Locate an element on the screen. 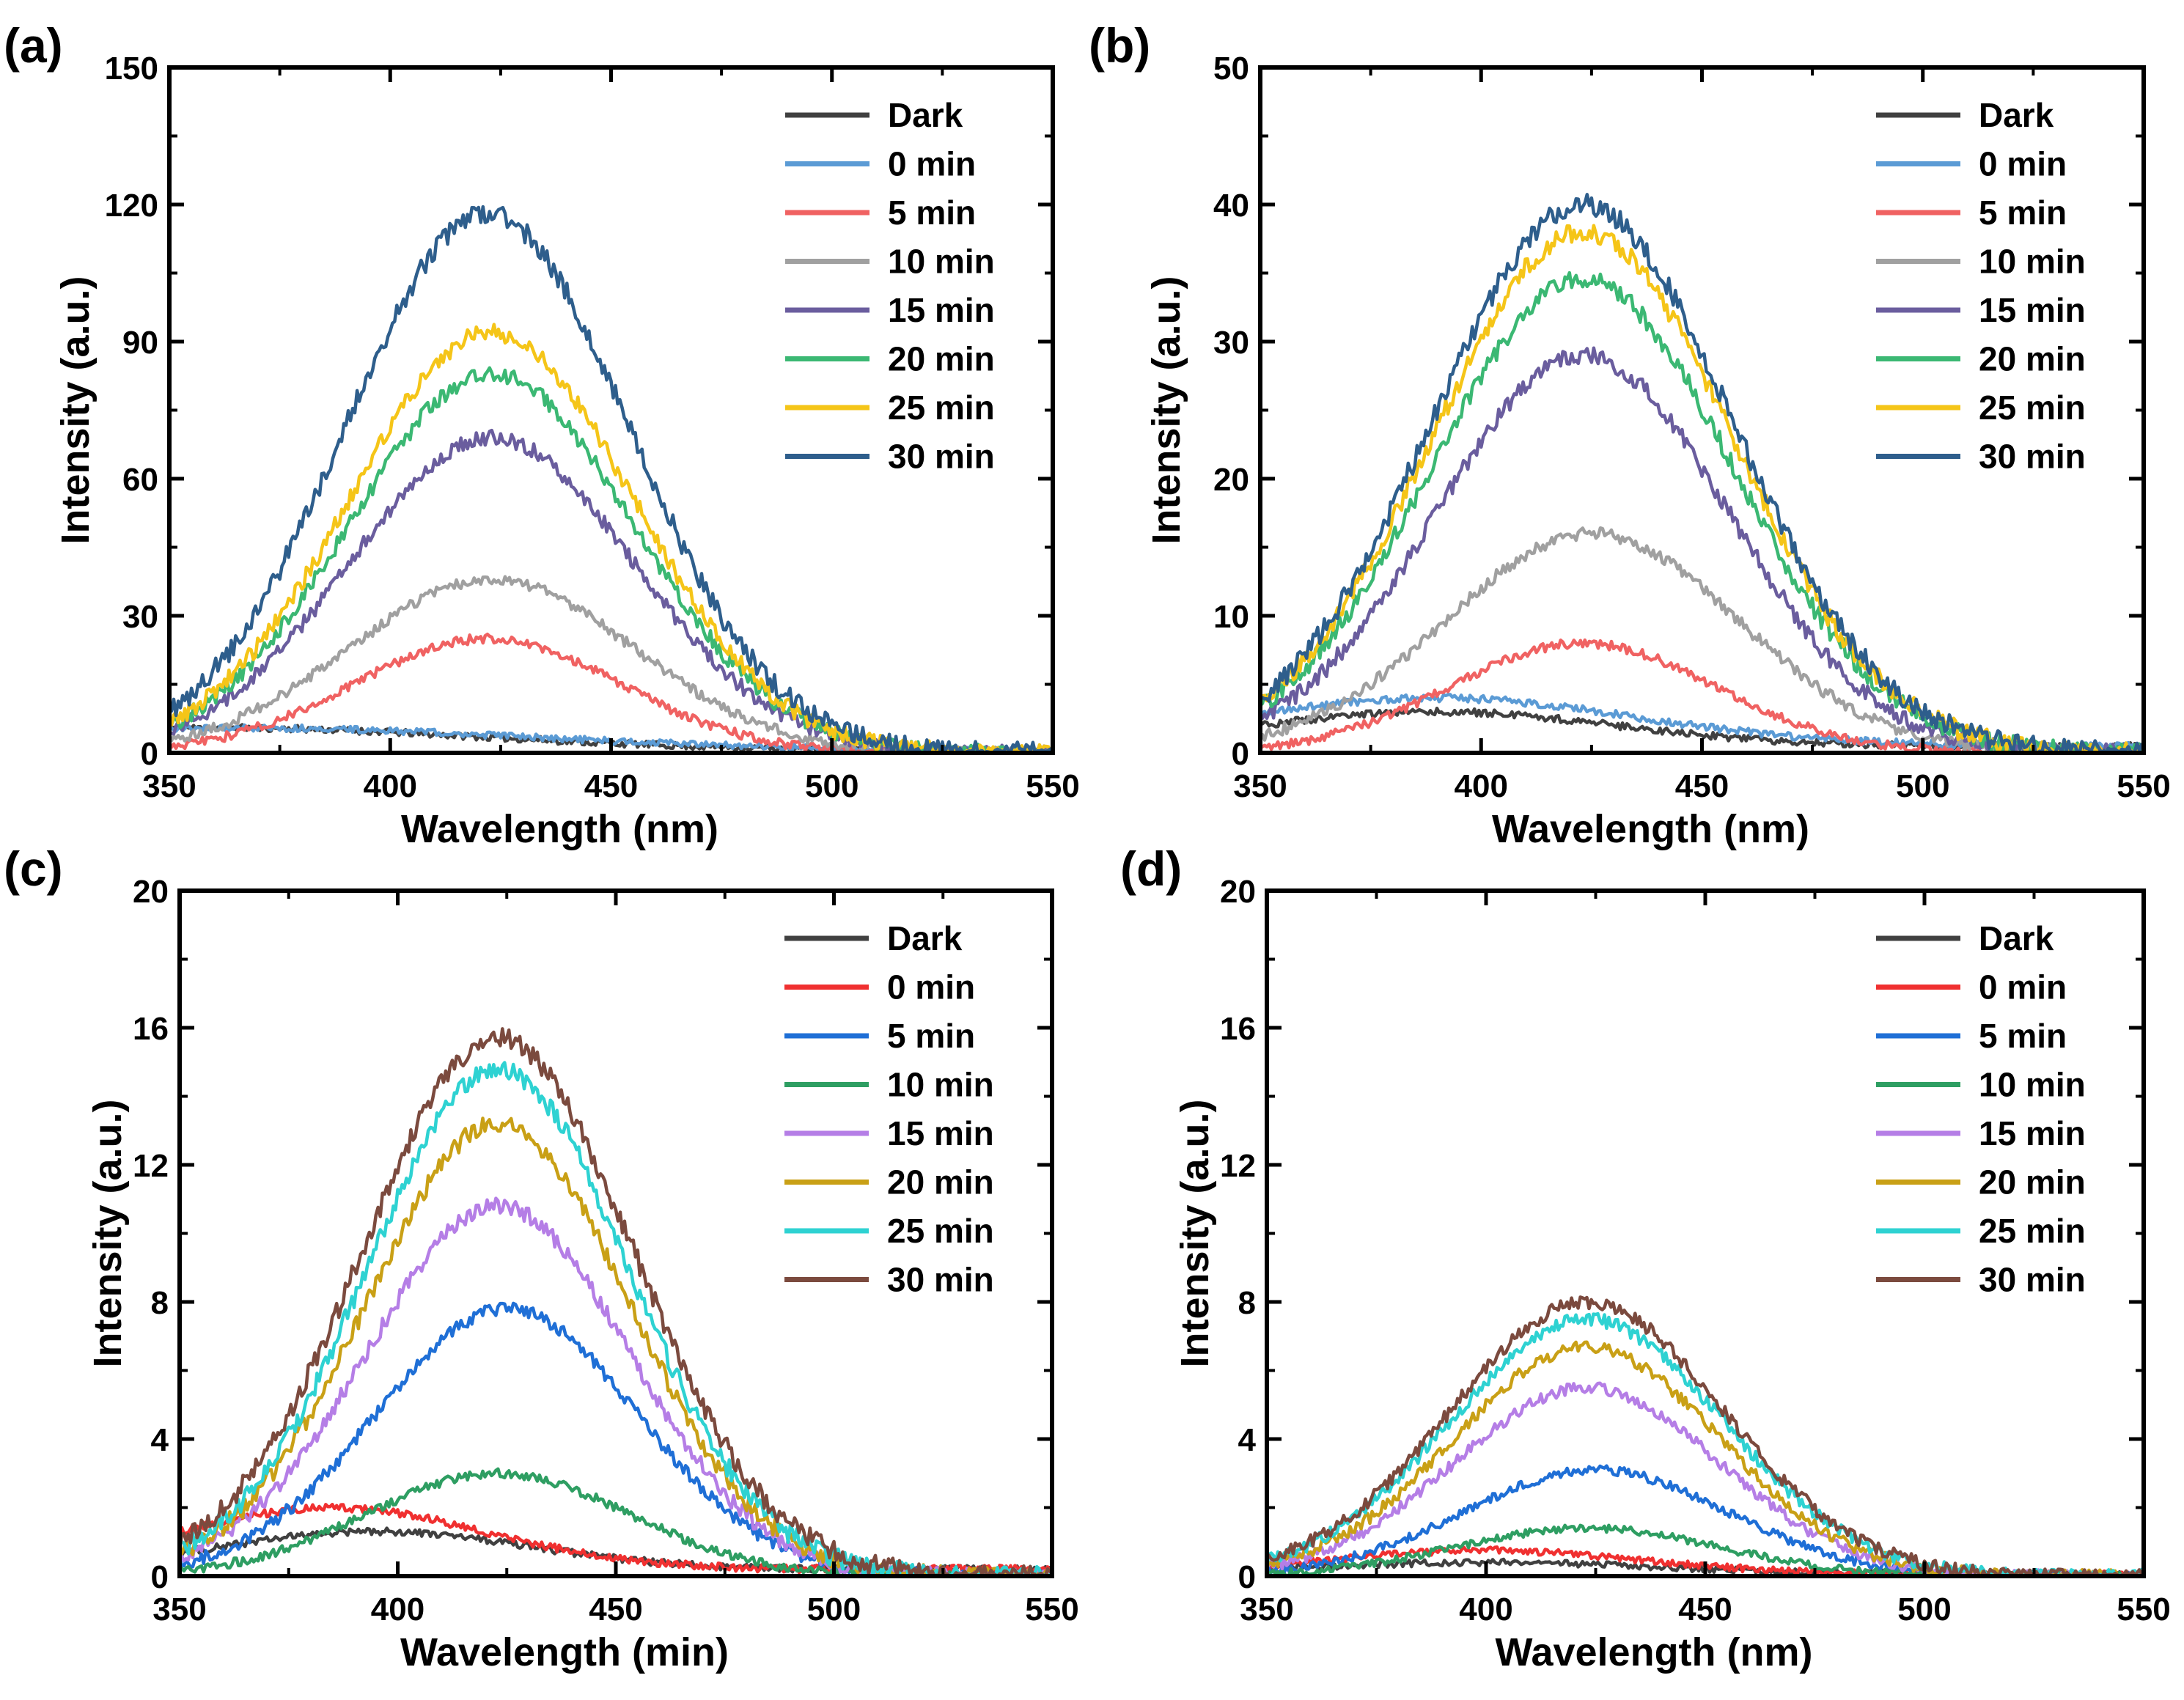 The image size is (2184, 1700). y-tick-label: 50 is located at coordinates (1231, 69).